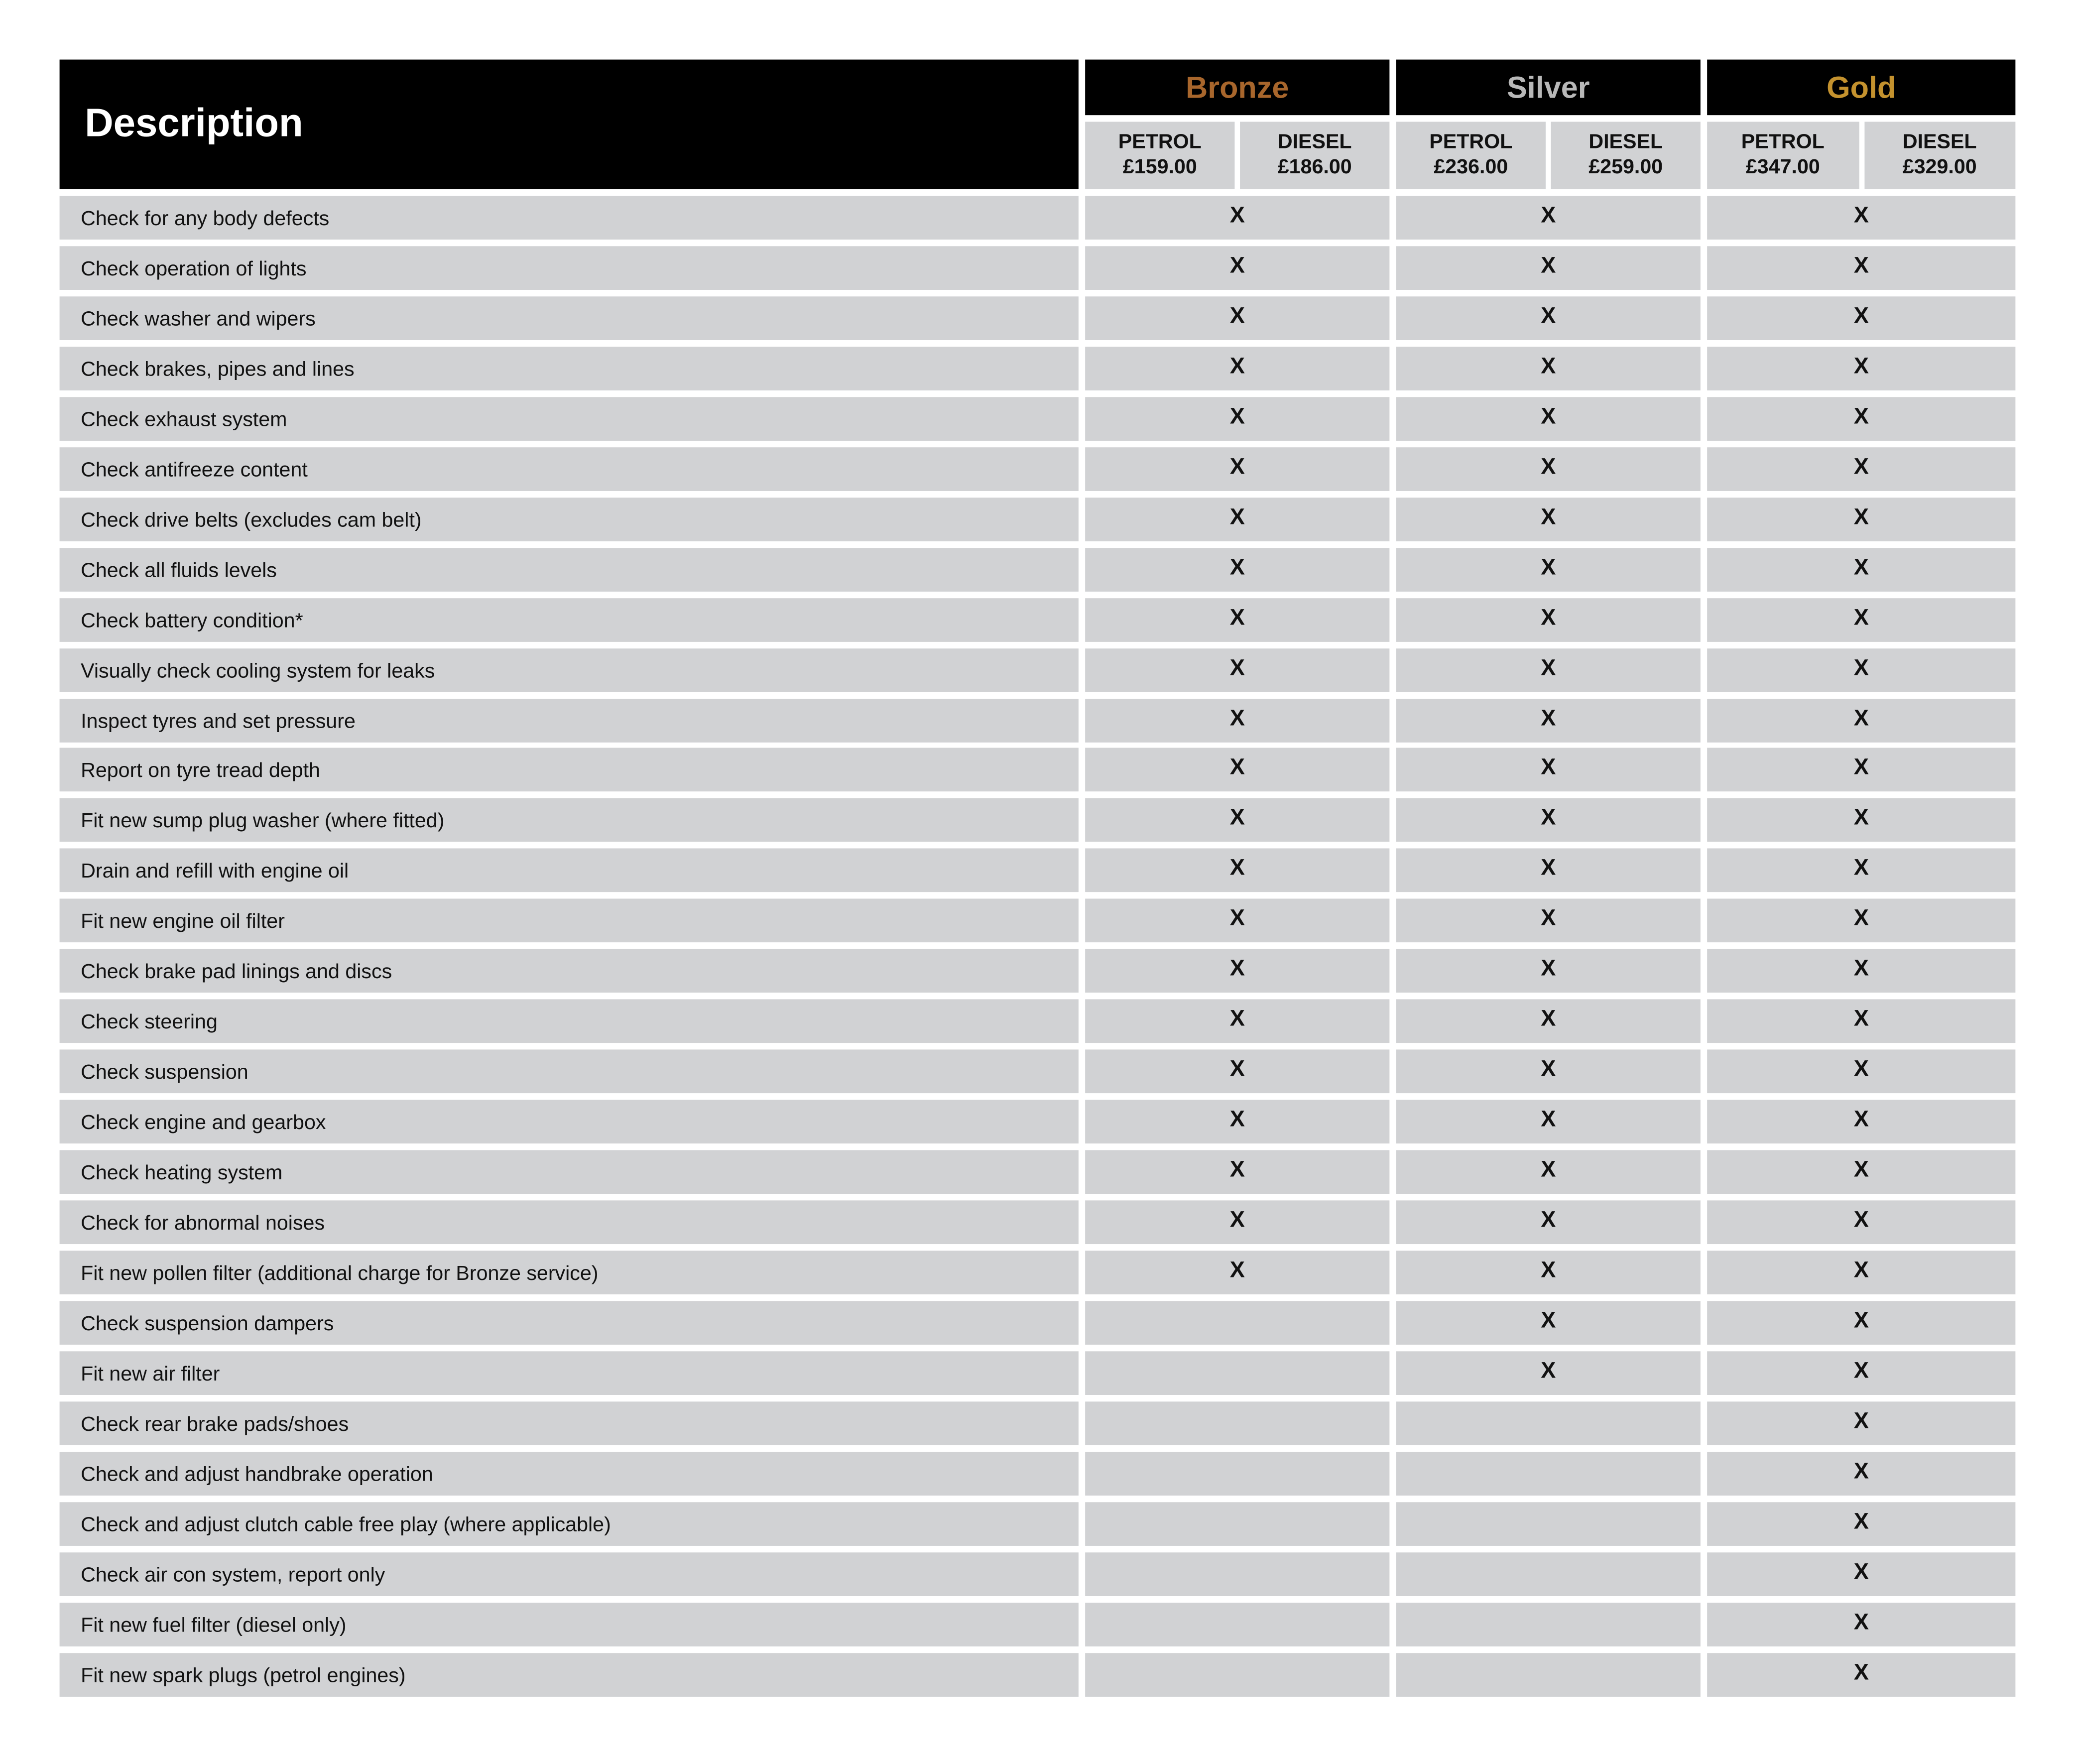 This screenshot has height=1764, width=2075. What do you see at coordinates (569, 921) in the screenshot?
I see `row-description: Fit new engine oil filter` at bounding box center [569, 921].